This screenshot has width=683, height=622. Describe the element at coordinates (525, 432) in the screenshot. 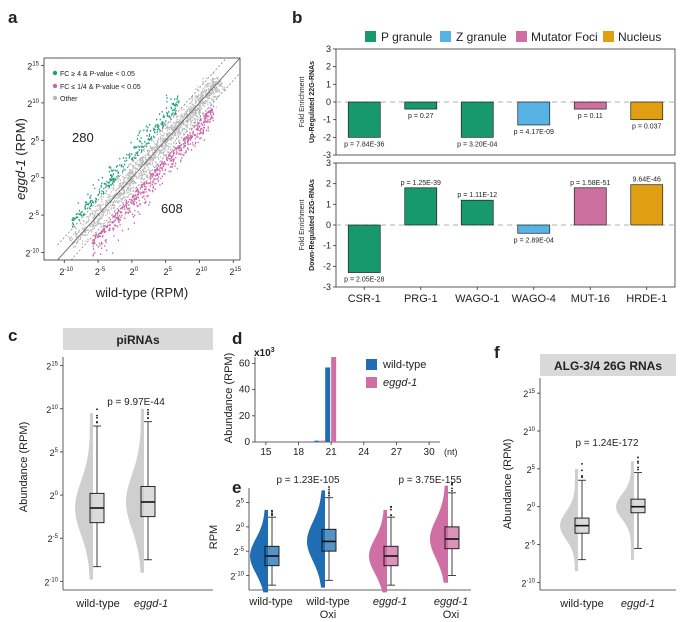

I see `panel-f-ytick-label-1-base: 2` at that location.